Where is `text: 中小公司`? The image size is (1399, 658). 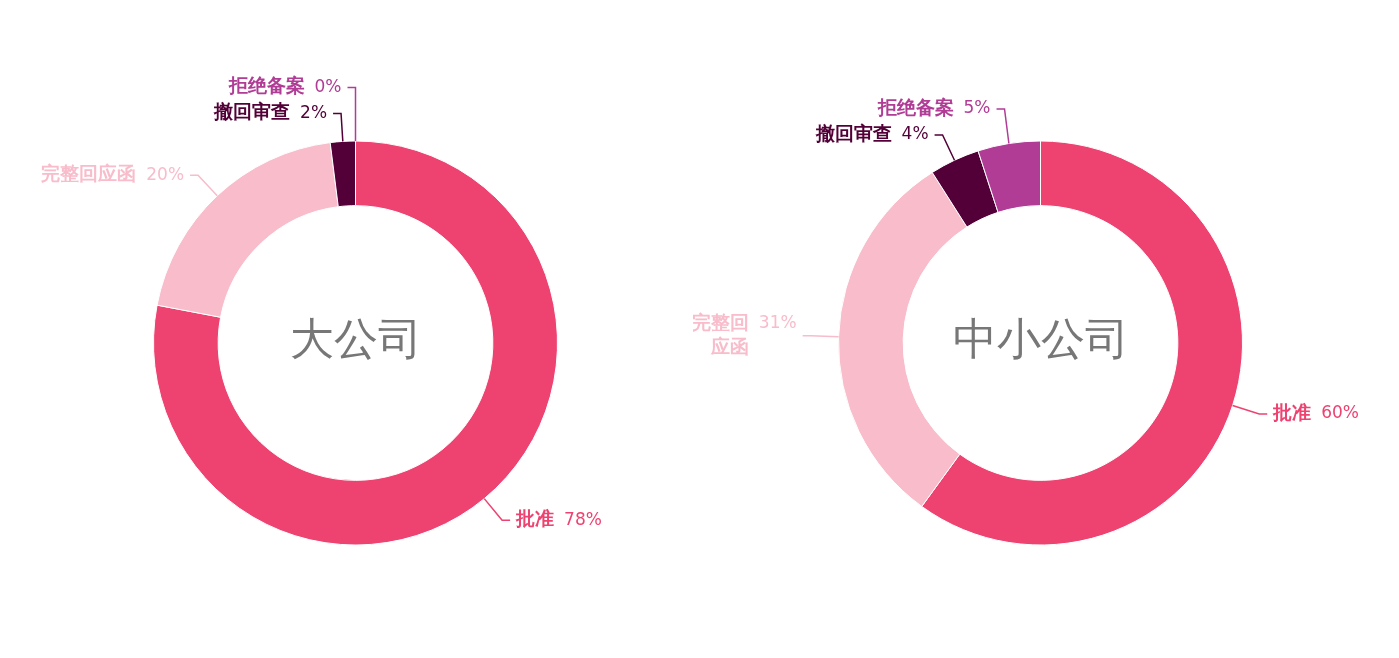
text: 中小公司 is located at coordinates (1040, 339).